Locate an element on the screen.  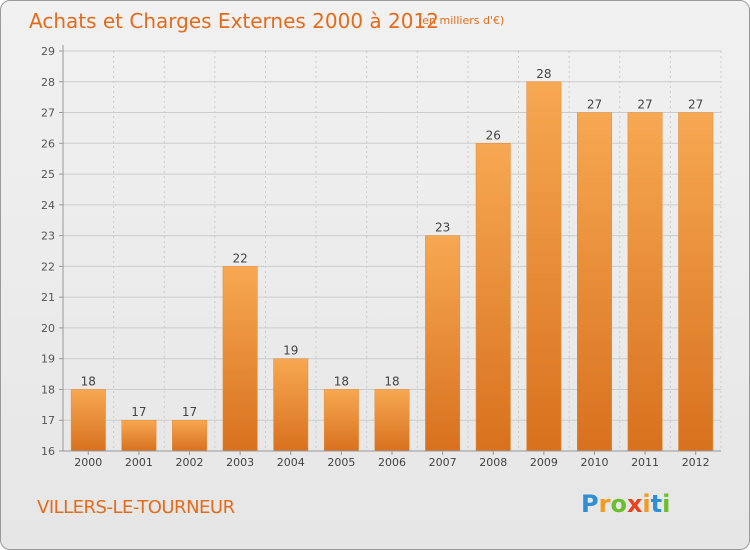
x-tick-label: 2008 is located at coordinates (493, 462).